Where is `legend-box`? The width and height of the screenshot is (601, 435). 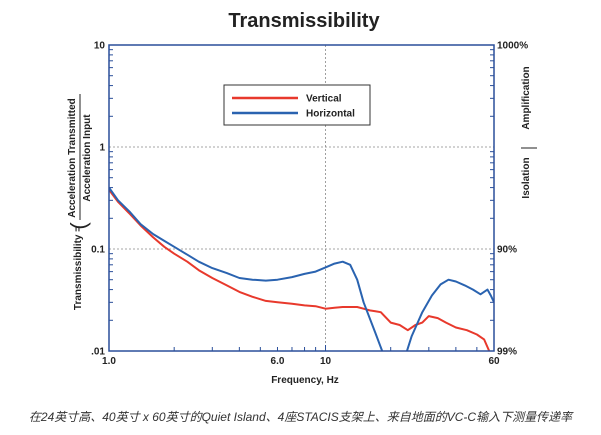
legend-box is located at coordinates (297, 105).